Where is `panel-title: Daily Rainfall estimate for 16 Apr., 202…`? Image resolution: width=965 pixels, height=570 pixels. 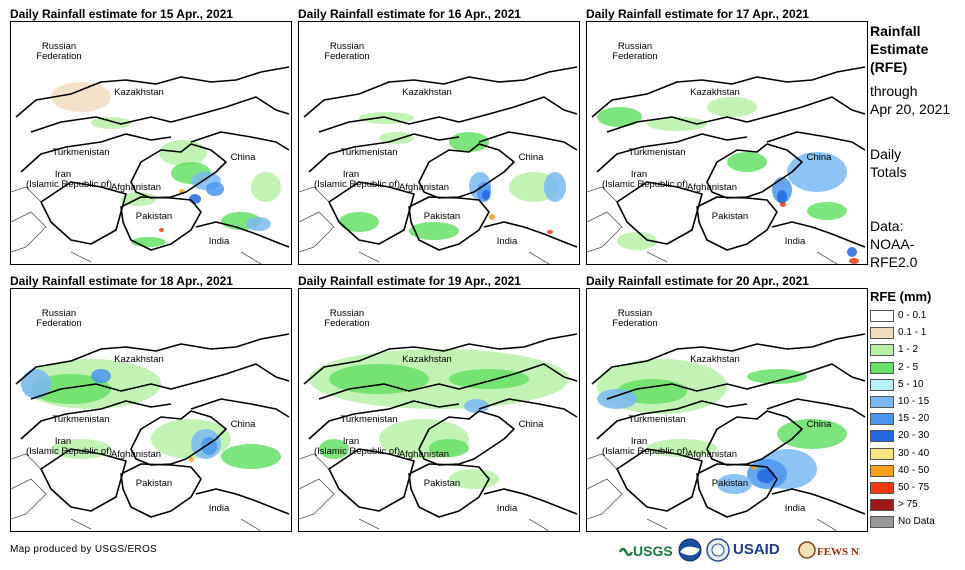 panel-title: Daily Rainfall estimate for 16 Apr., 202… is located at coordinates (409, 14).